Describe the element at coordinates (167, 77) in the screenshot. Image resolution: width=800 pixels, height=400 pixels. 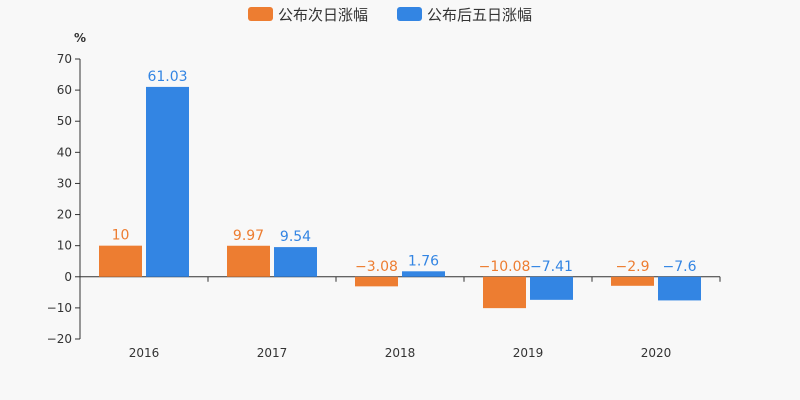
I see `data-label: 61.03` at that location.